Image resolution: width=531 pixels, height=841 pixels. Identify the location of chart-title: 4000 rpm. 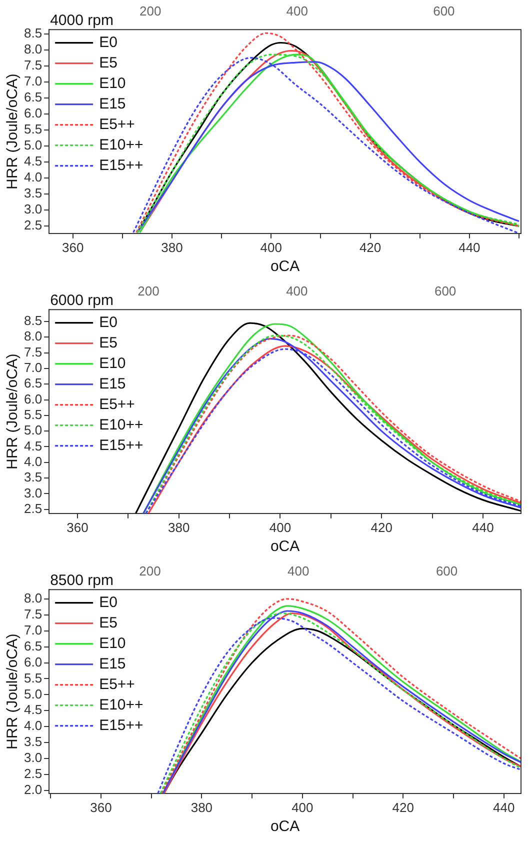
(82, 21).